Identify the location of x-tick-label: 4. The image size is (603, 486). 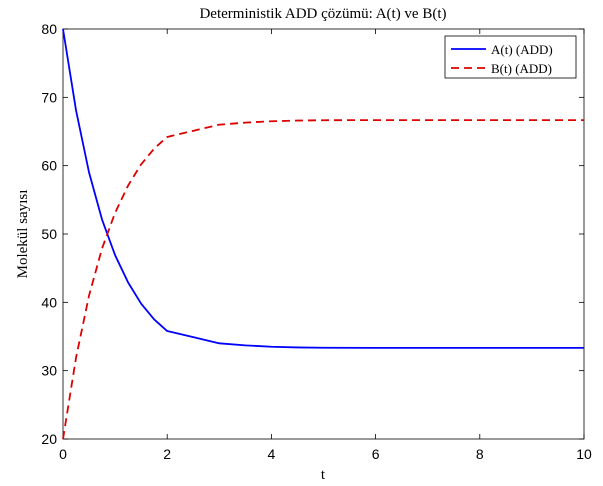
(272, 454).